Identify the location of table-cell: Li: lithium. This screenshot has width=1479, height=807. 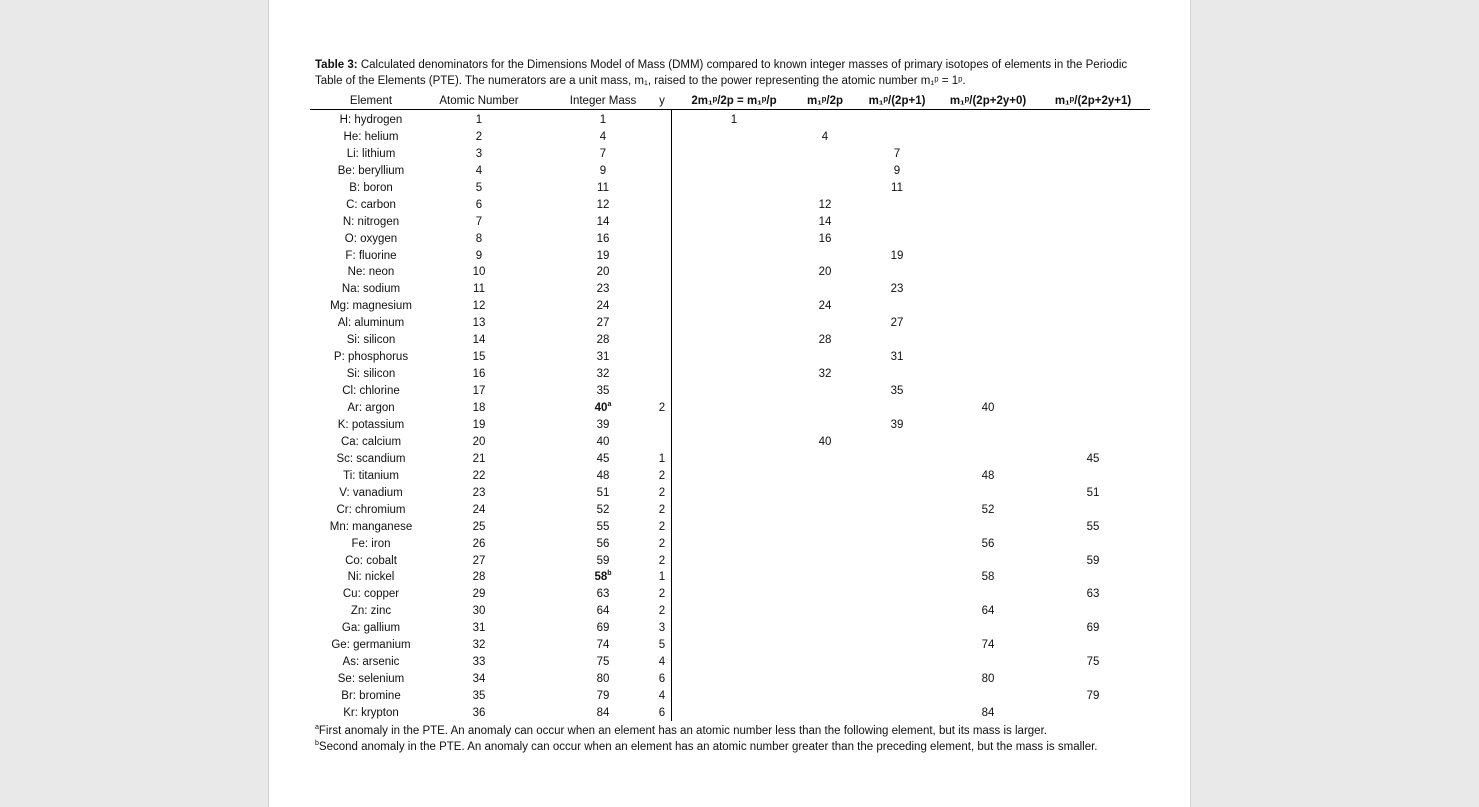
(371, 153).